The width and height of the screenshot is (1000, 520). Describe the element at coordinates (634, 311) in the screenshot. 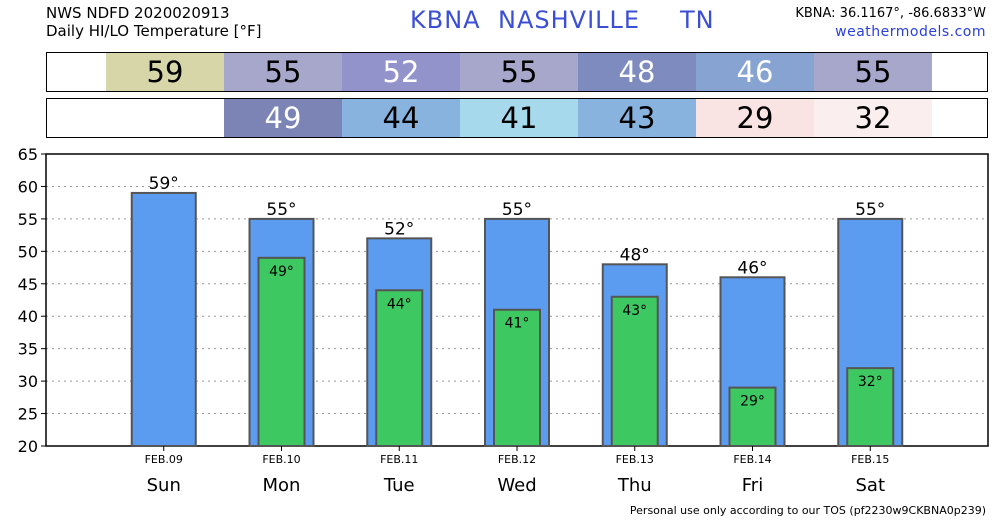

I see `low-bar-label: 43°` at that location.